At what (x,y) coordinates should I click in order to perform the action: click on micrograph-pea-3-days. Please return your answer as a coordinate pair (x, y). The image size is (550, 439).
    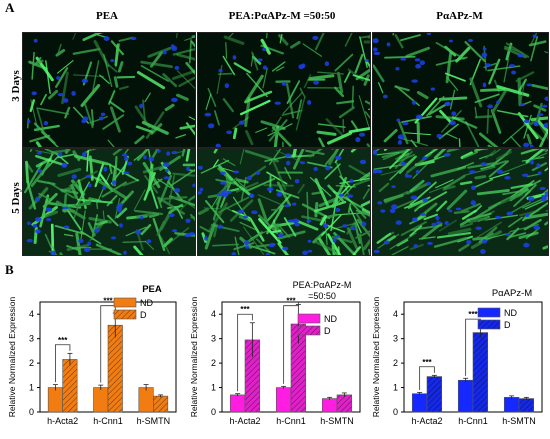
    Looking at the image, I should click on (109, 90).